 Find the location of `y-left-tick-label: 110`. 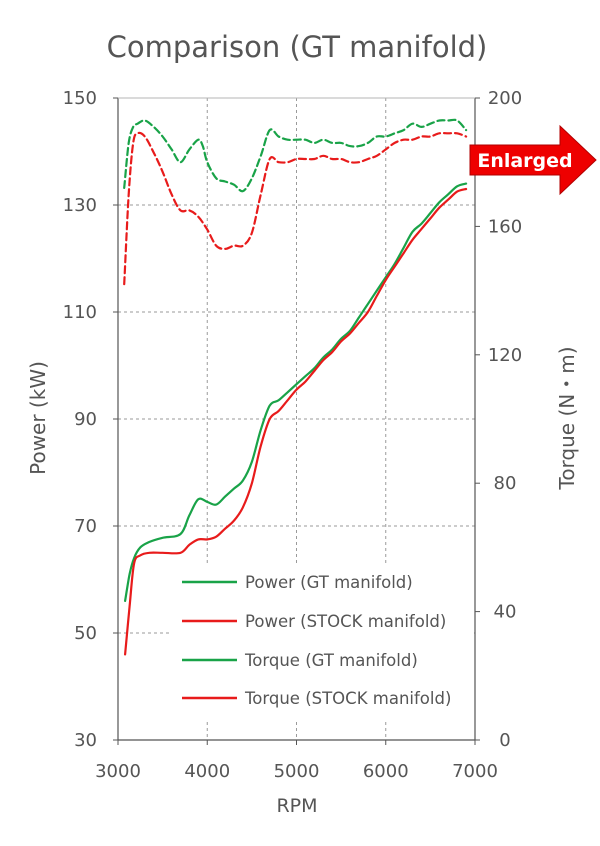

y-left-tick-label: 110 is located at coordinates (80, 312).